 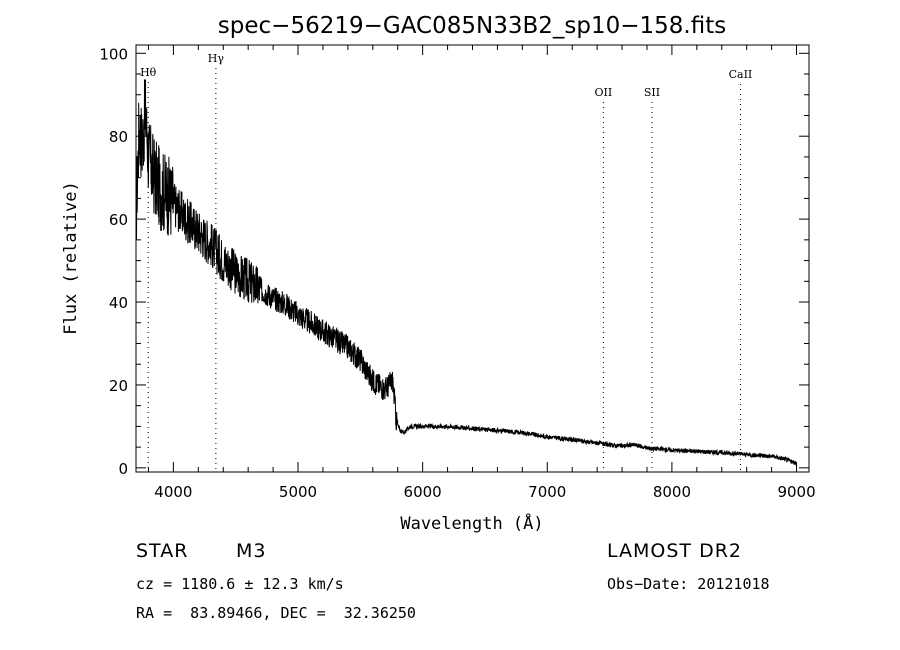 I want to click on observation-date: Obs−Date: 20121018, so click(x=688, y=584).